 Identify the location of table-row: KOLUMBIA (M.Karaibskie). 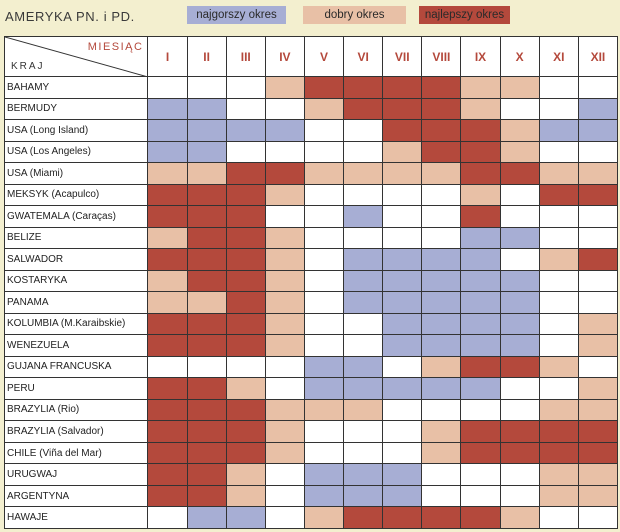
(311, 324).